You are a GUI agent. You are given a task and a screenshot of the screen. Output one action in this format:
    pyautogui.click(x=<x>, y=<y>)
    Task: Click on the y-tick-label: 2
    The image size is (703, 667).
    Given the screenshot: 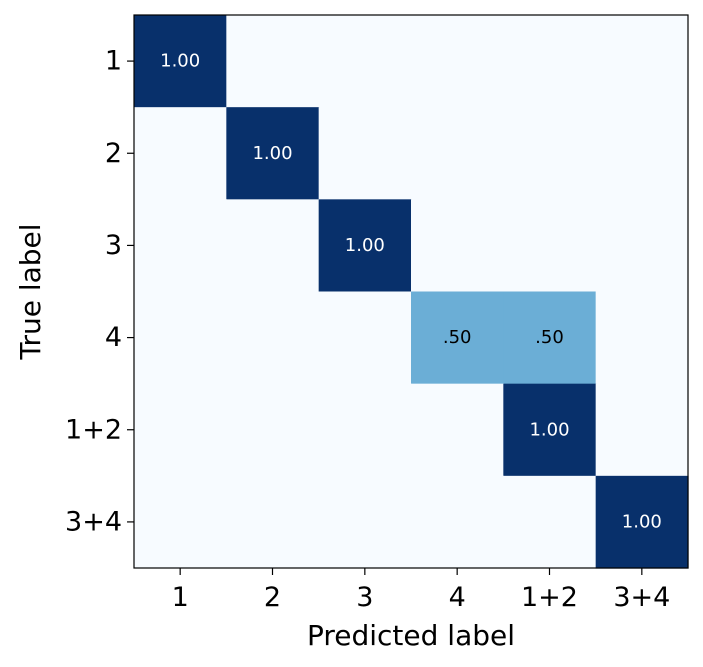 What is the action you would take?
    pyautogui.click(x=113, y=153)
    